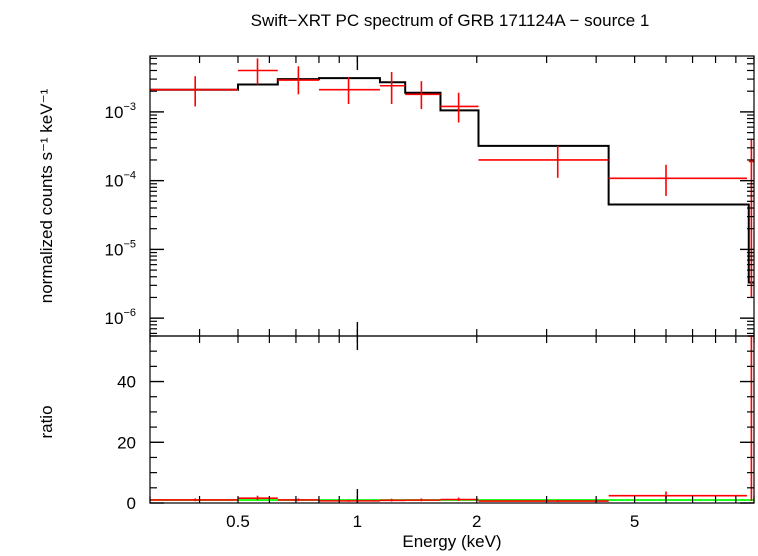 Image resolution: width=758 pixels, height=556 pixels. I want to click on bottom-y-axis-label: ratio, so click(46, 421).